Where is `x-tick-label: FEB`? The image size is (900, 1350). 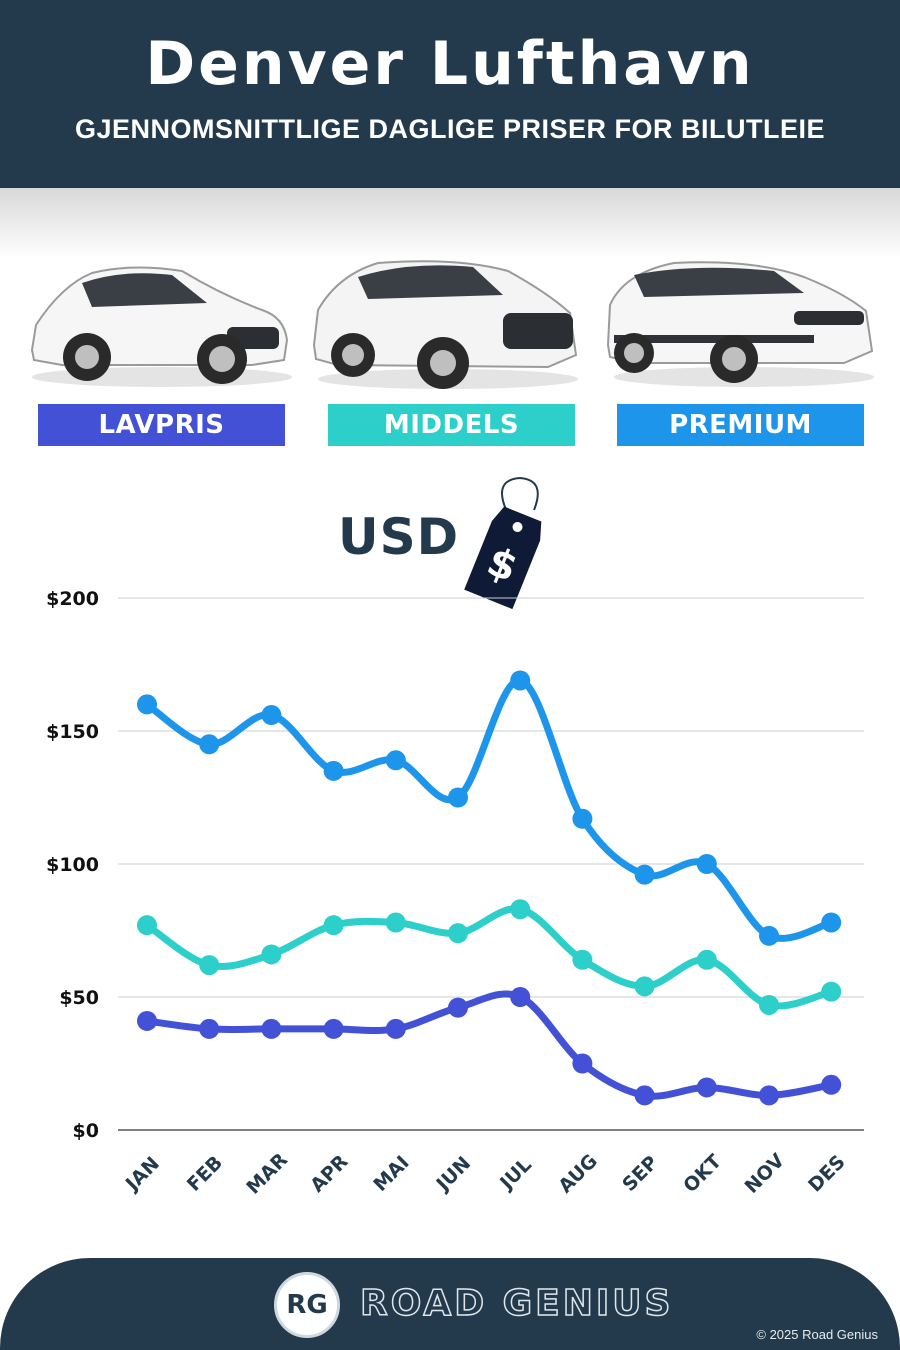 x-tick-label: FEB is located at coordinates (205, 1174).